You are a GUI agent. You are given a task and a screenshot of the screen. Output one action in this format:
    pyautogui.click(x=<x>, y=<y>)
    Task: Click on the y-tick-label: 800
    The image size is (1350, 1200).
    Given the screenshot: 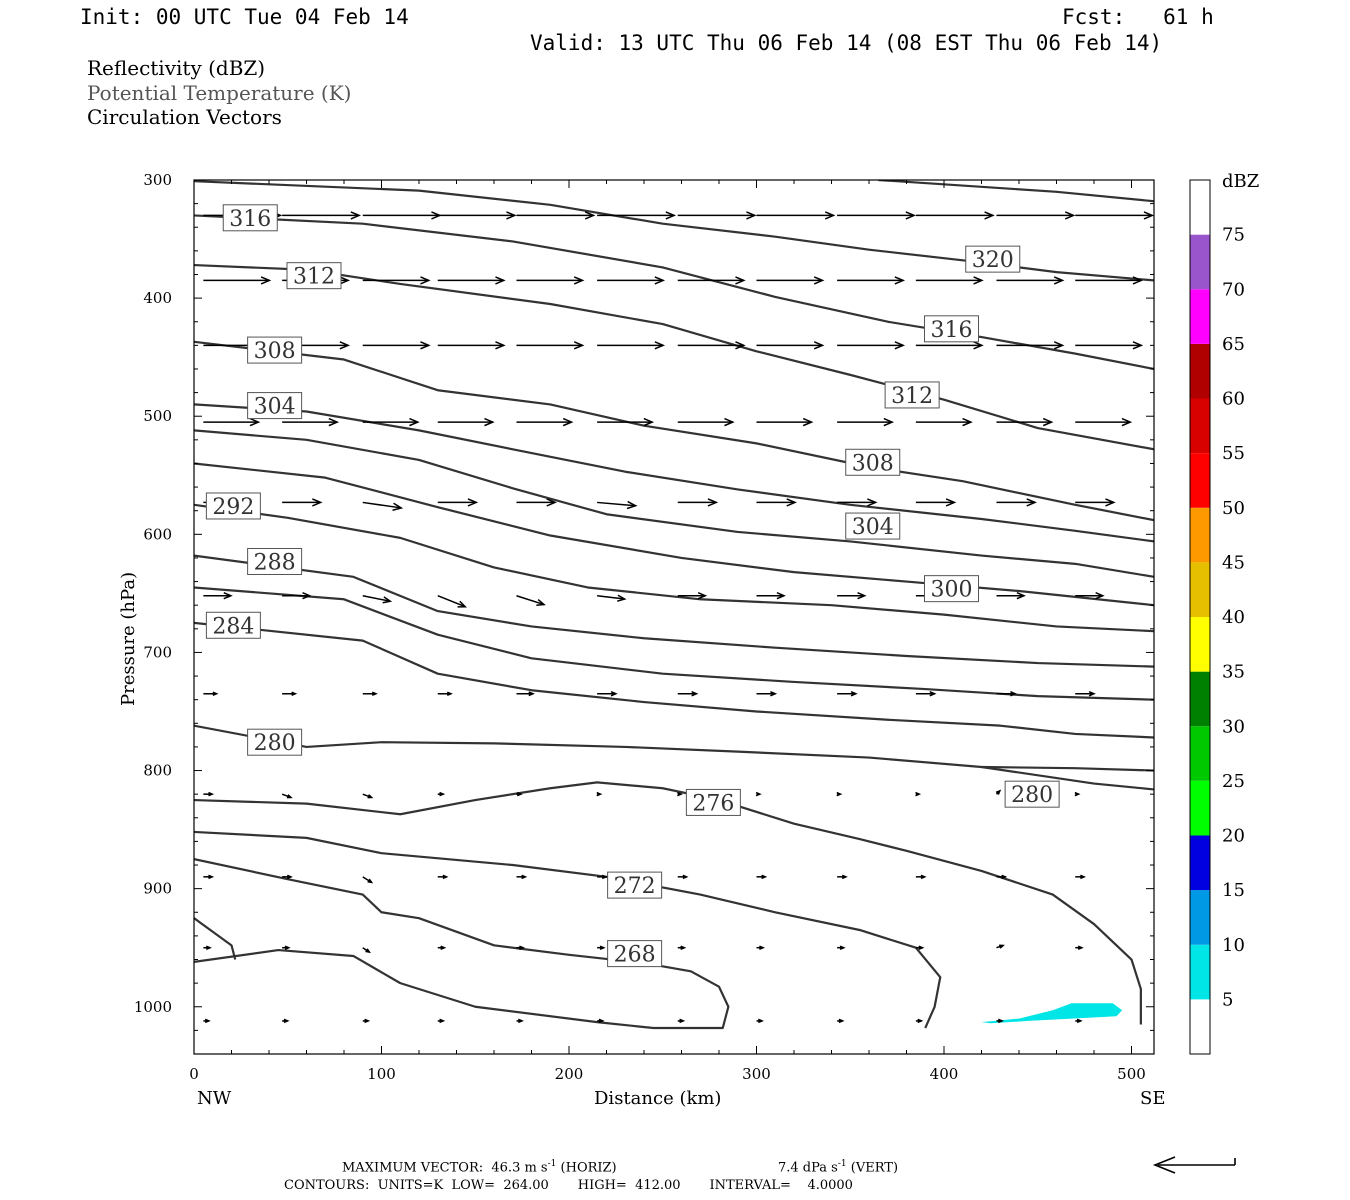 What is the action you would take?
    pyautogui.click(x=157, y=771)
    